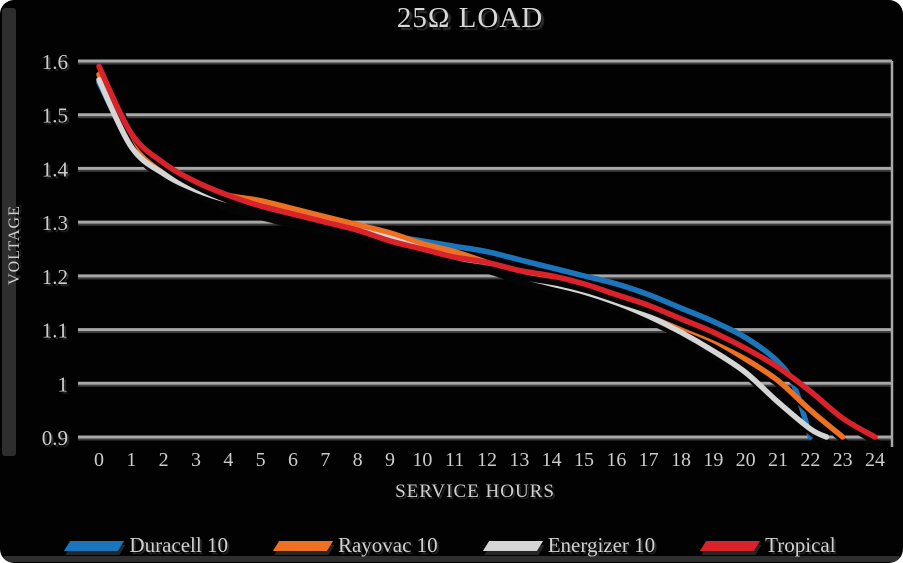 The height and width of the screenshot is (563, 903). Describe the element at coordinates (387, 545) in the screenshot. I see `legend-label-rayovac-10: Rayovac 10` at that location.